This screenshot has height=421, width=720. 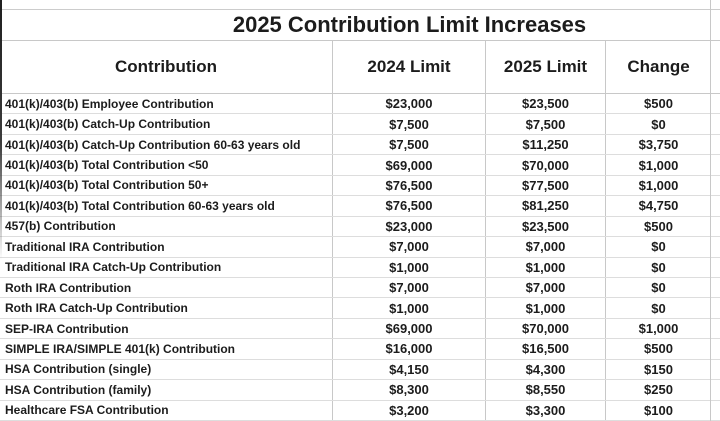 I want to click on row-label-cell: Traditional IRA Contribution, so click(x=85, y=246).